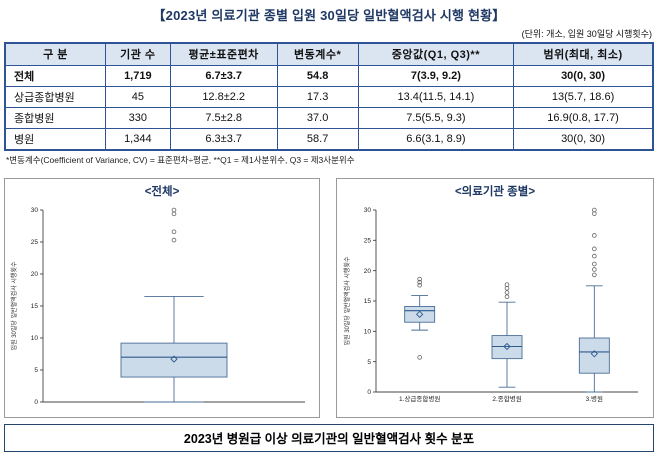 The height and width of the screenshot is (467, 658). Describe the element at coordinates (583, 117) in the screenshot. I see `table-cell: 16.9(0.8, 17.7)` at that location.